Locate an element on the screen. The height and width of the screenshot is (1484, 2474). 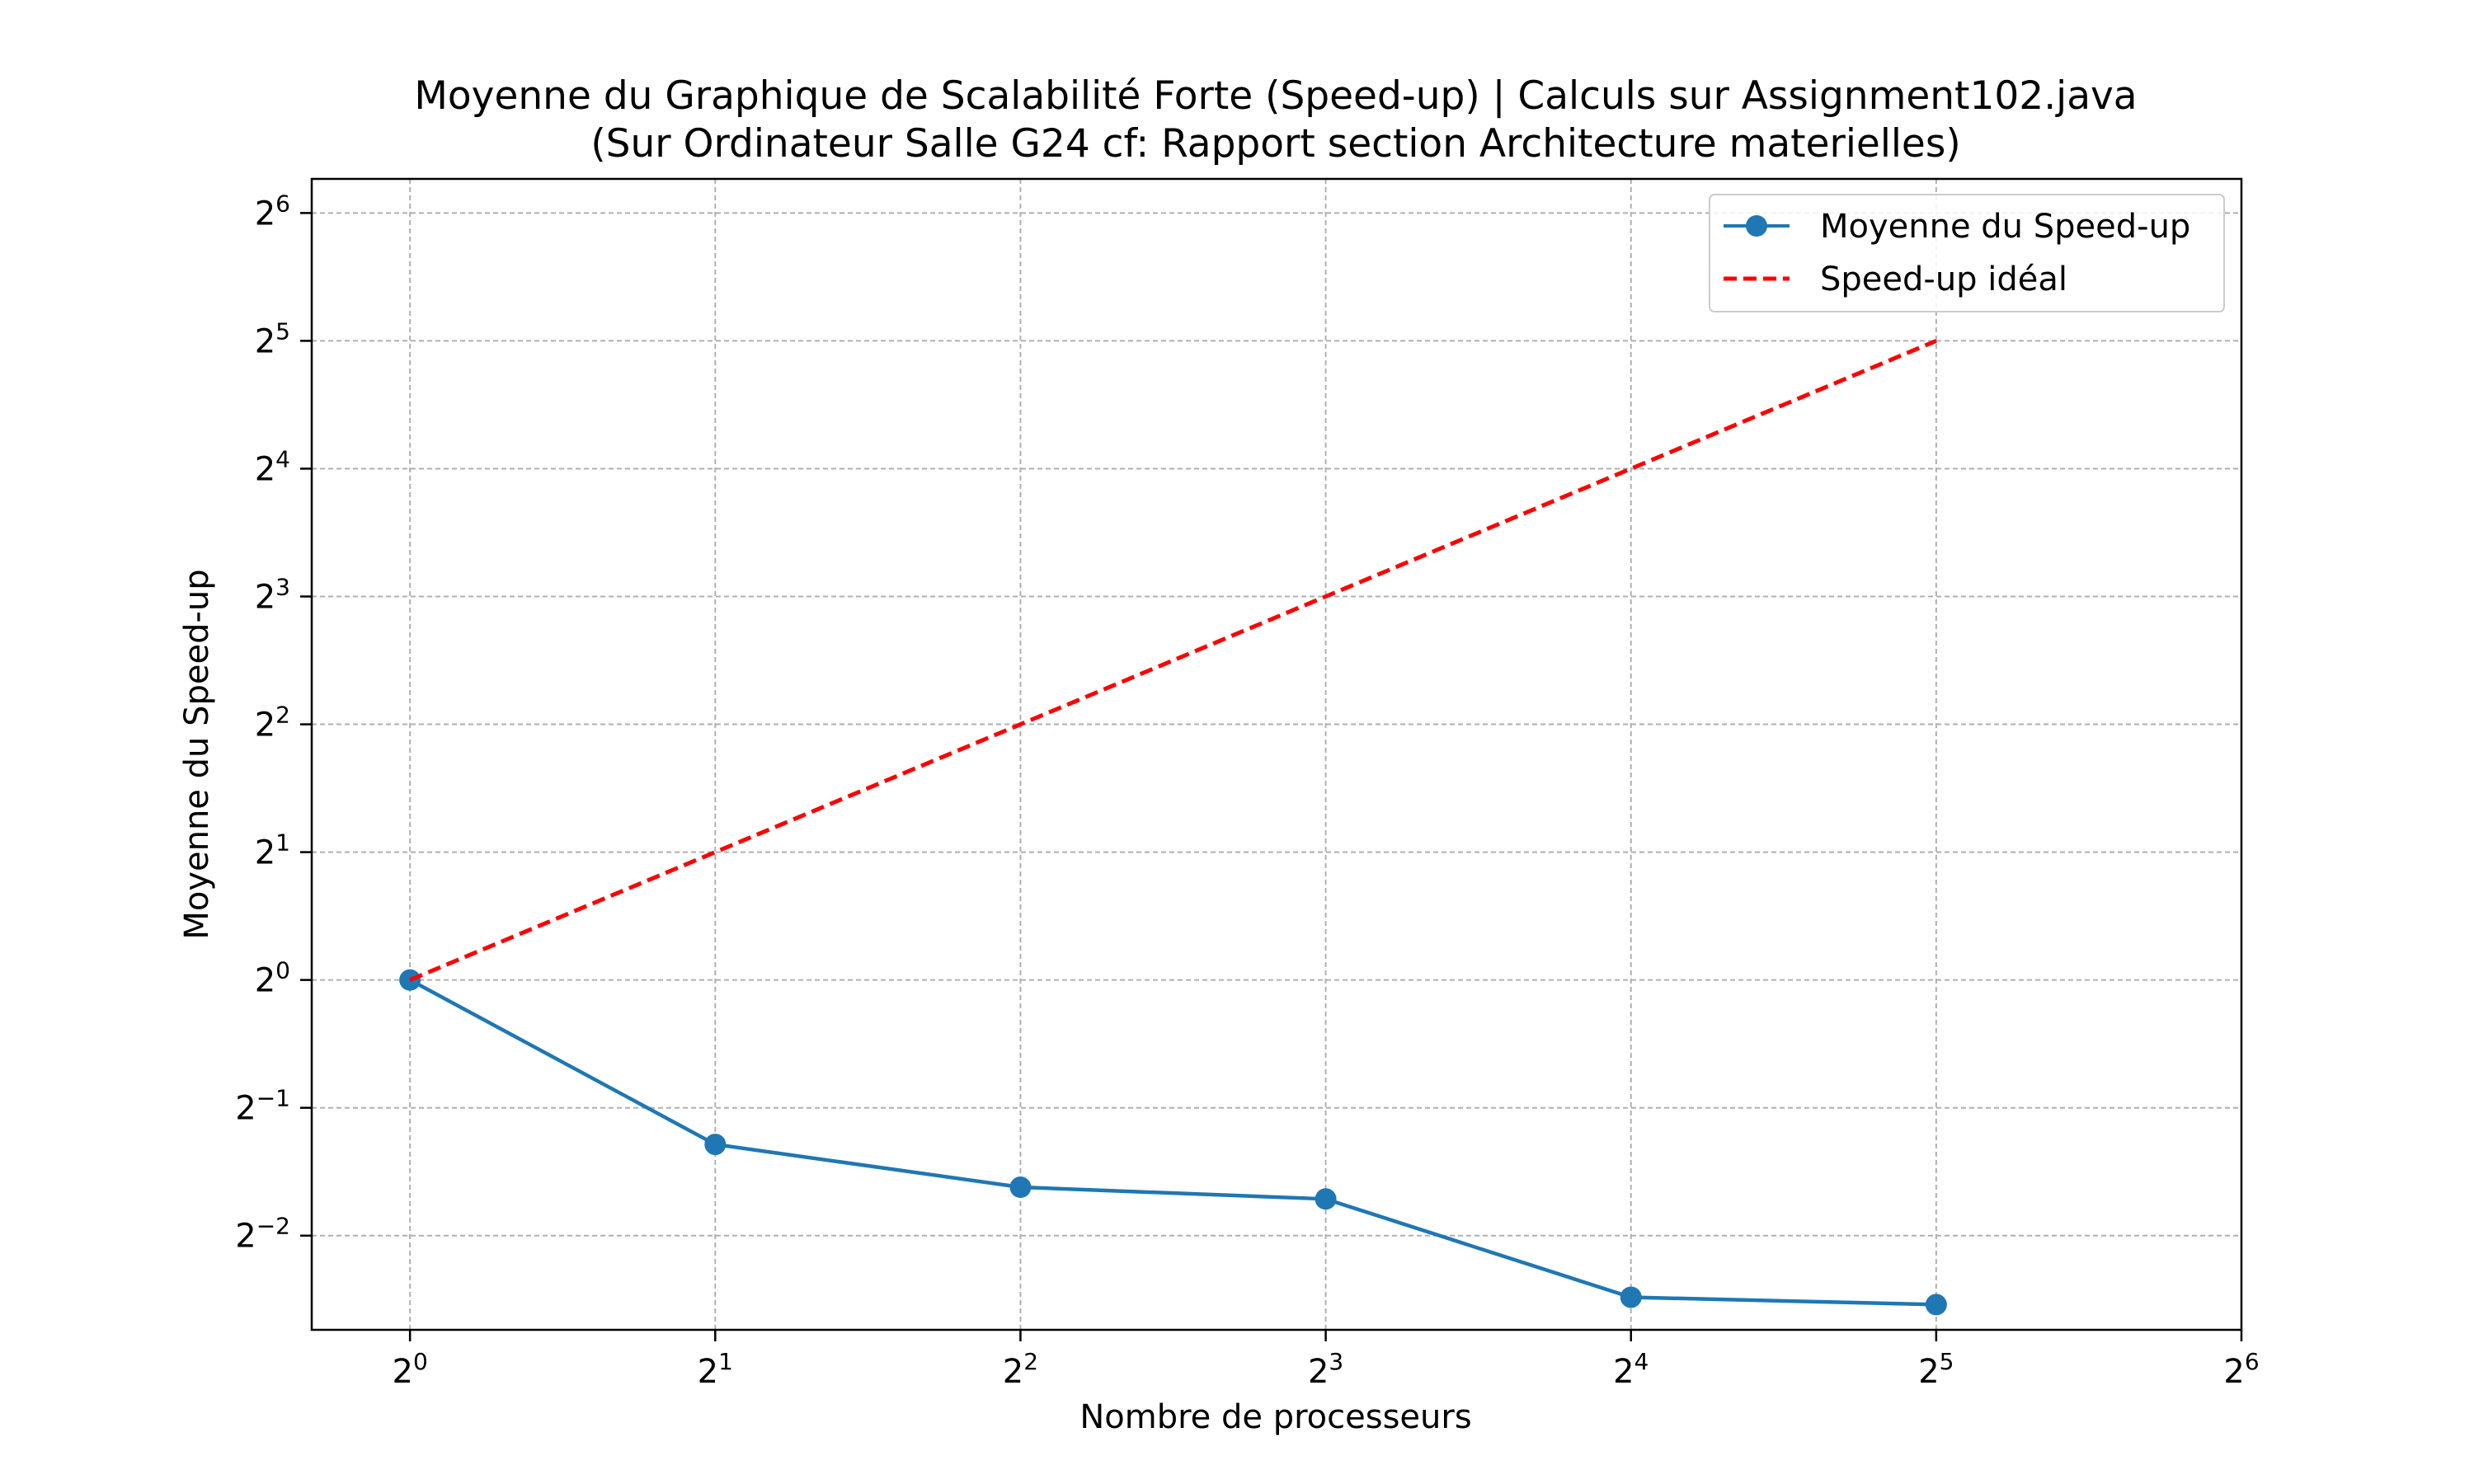
legend: Moyenne du Speed-up Speed-up idéal is located at coordinates (1967, 253).